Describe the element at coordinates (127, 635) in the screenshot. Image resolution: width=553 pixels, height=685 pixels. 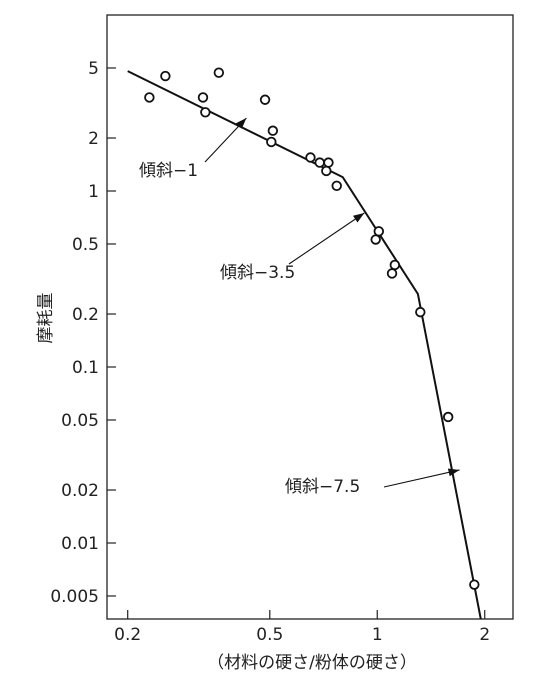
I see `x-tick-label: 0.2` at that location.